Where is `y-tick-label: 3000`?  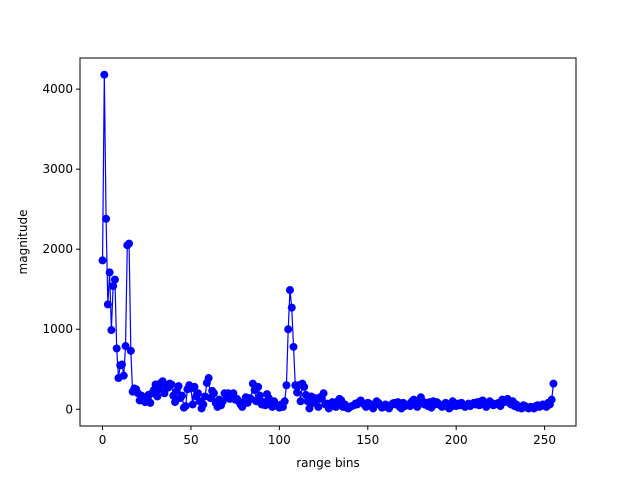 y-tick-label: 3000 is located at coordinates (57, 169).